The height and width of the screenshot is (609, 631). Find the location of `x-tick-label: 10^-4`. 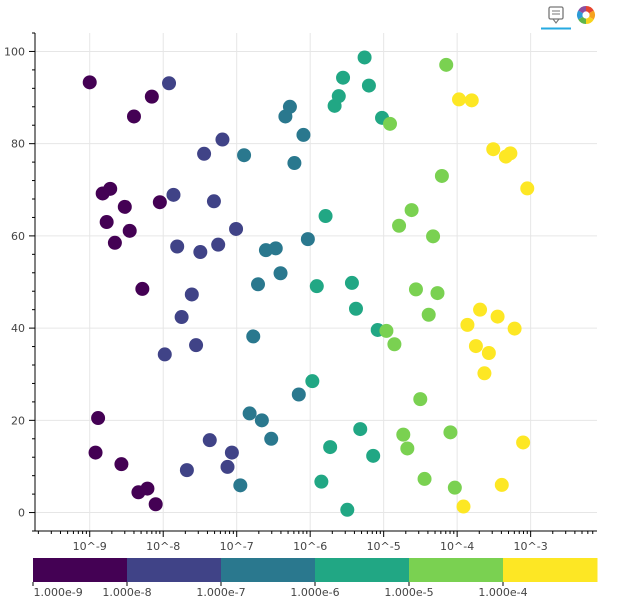

x-tick-label: 10^-4 is located at coordinates (457, 546).